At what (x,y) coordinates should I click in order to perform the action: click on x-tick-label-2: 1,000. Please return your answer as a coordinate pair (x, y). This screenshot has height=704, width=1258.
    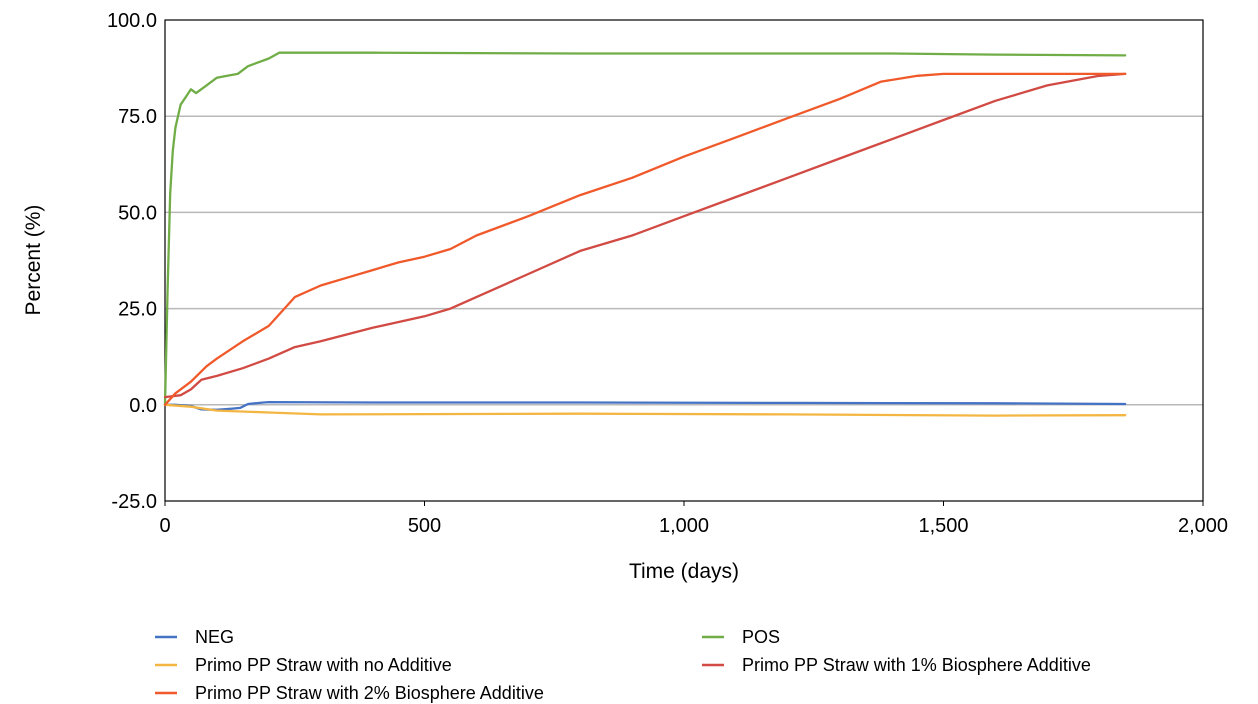
    Looking at the image, I should click on (684, 526).